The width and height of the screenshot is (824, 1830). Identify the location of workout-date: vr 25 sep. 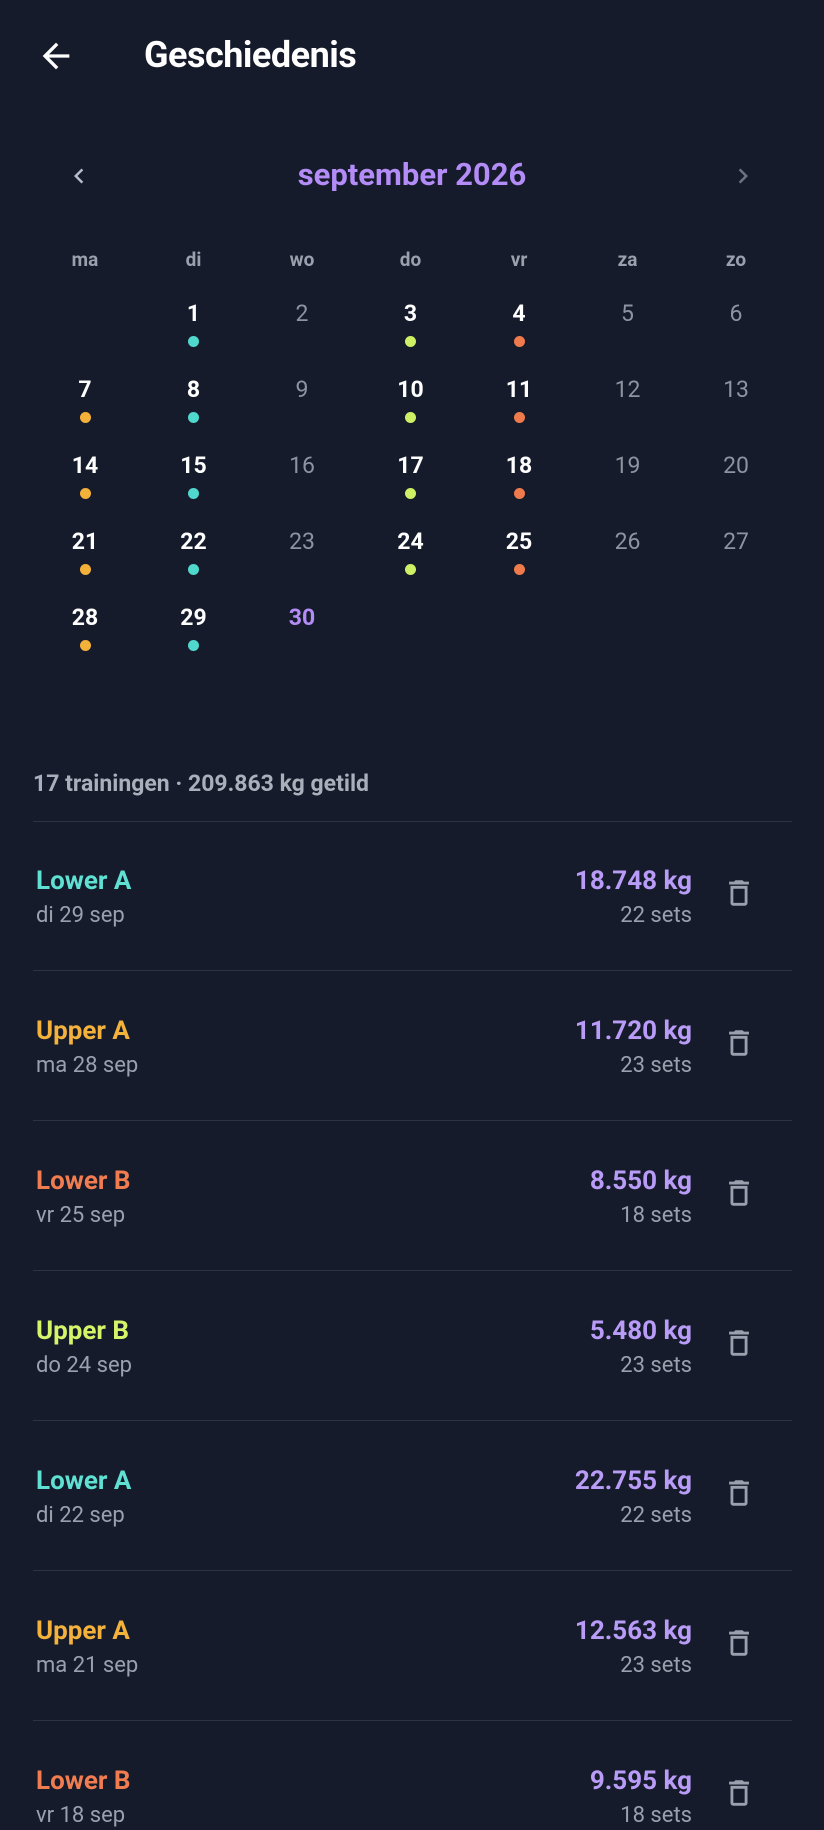
(81, 1215).